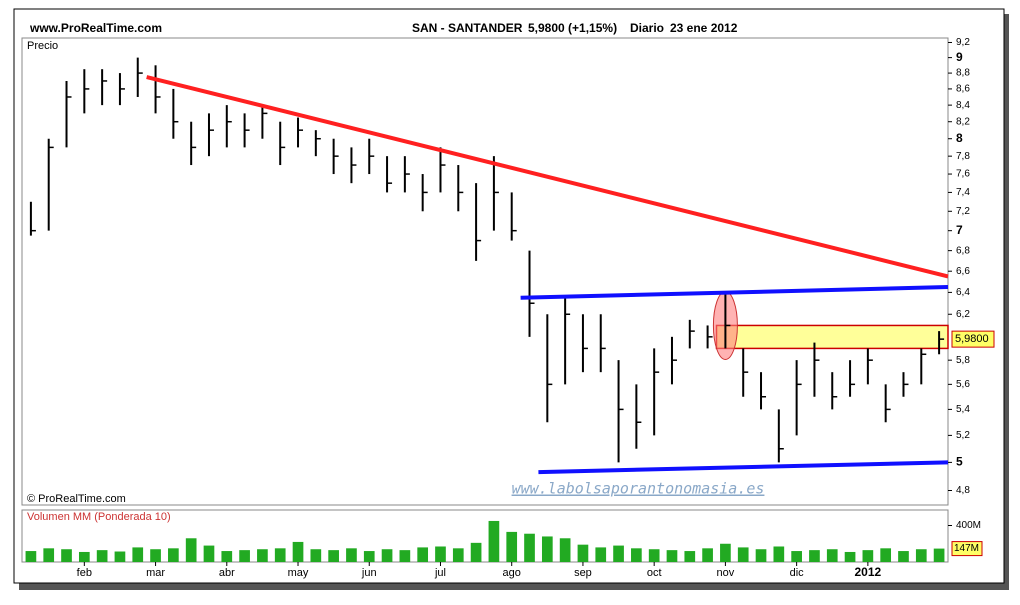 Image resolution: width=1020 pixels, height=605 pixels. What do you see at coordinates (963, 121) in the screenshot?
I see `y-tick-label: 8,2` at bounding box center [963, 121].